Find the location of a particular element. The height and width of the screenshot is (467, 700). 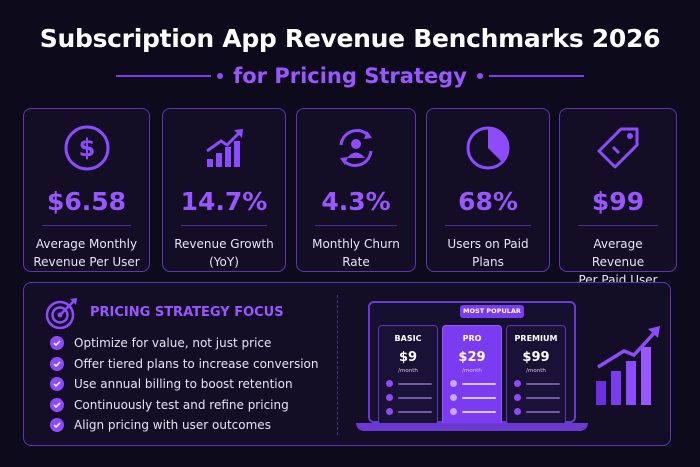

metric-label: Users on Paid Plans is located at coordinates (488, 253).